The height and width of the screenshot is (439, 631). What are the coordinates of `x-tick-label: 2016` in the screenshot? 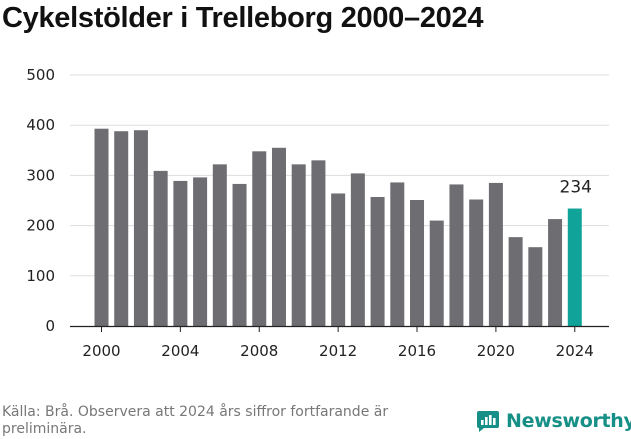 It's located at (417, 351).